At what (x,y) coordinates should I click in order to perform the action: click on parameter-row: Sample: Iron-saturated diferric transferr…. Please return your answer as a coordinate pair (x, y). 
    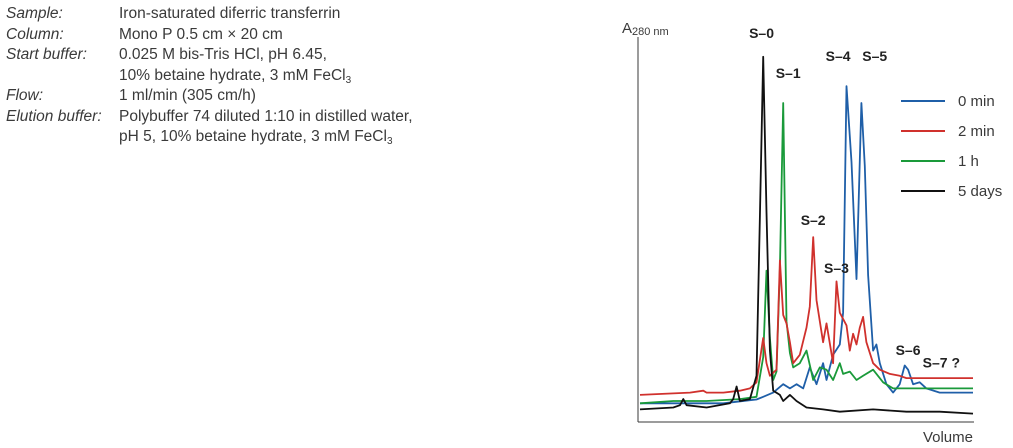
    Looking at the image, I should click on (209, 14).